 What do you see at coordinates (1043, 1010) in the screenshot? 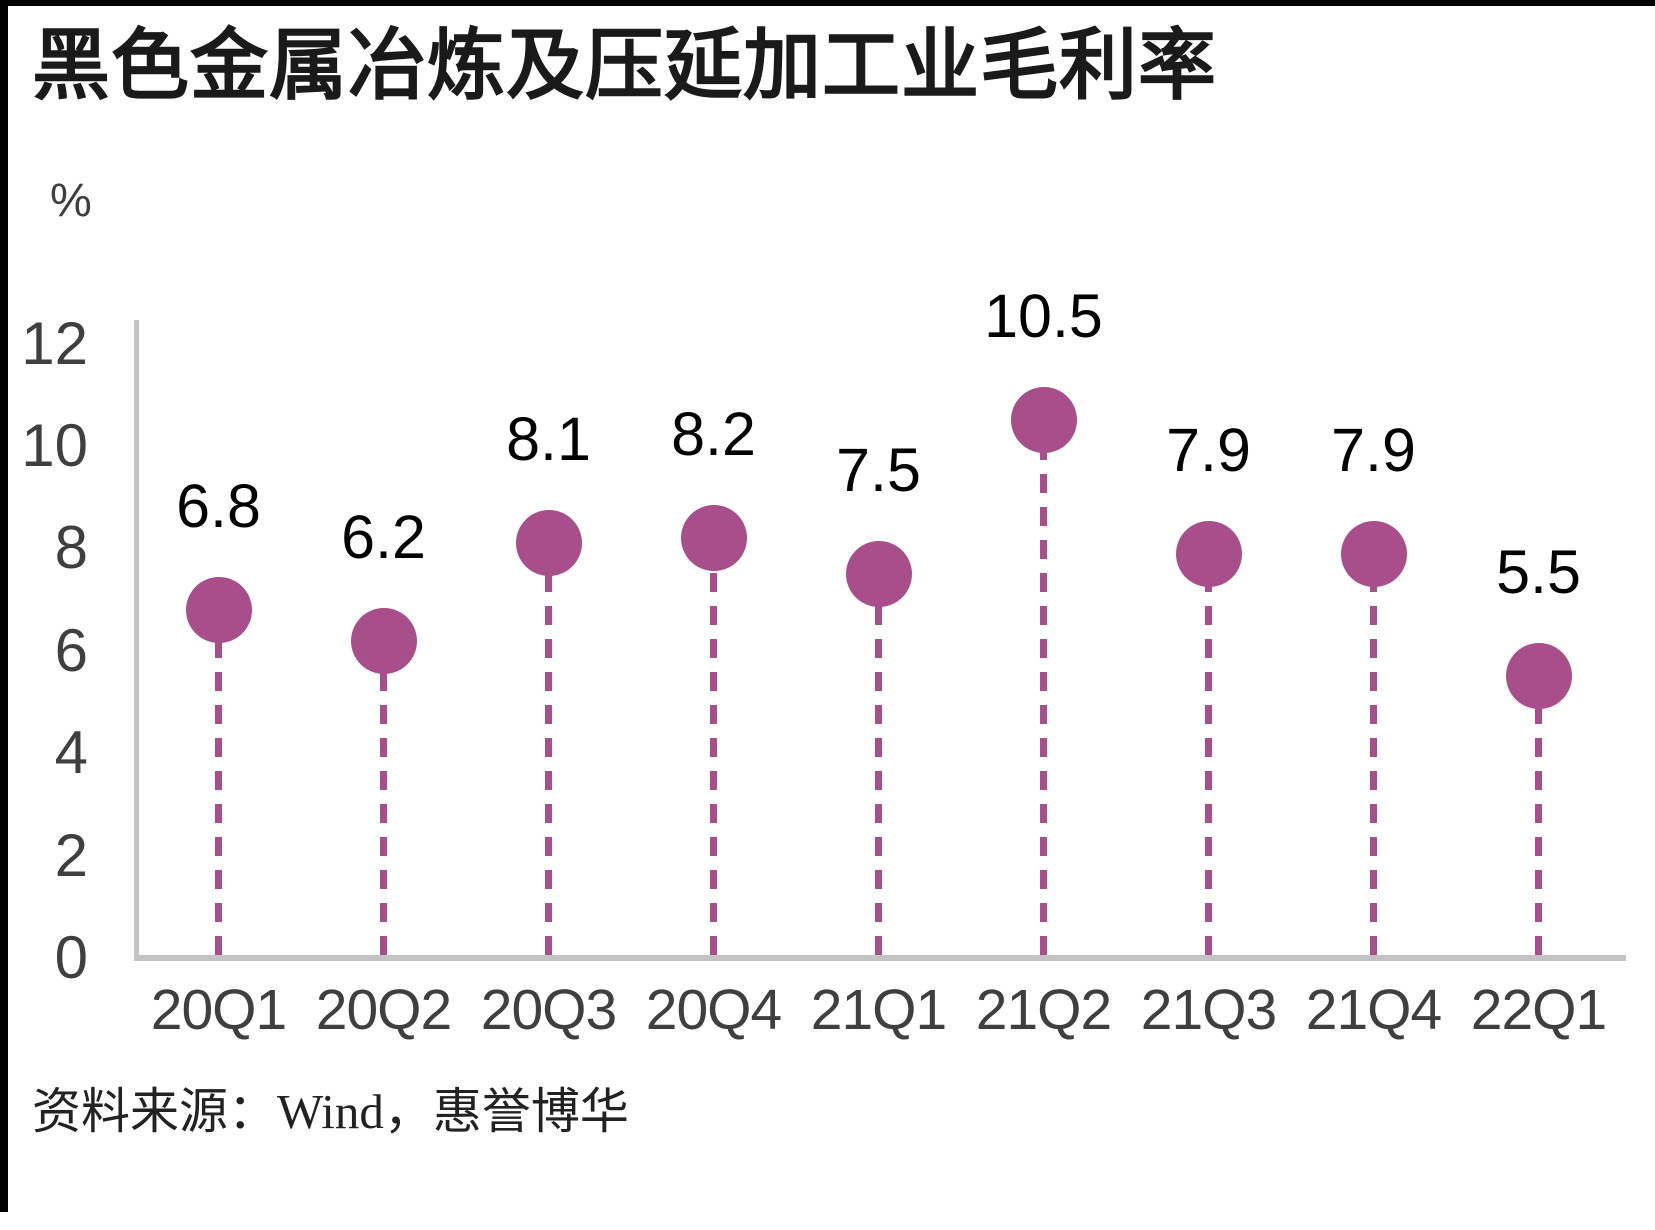
I see `x-tick-label: 21Q2` at bounding box center [1043, 1010].